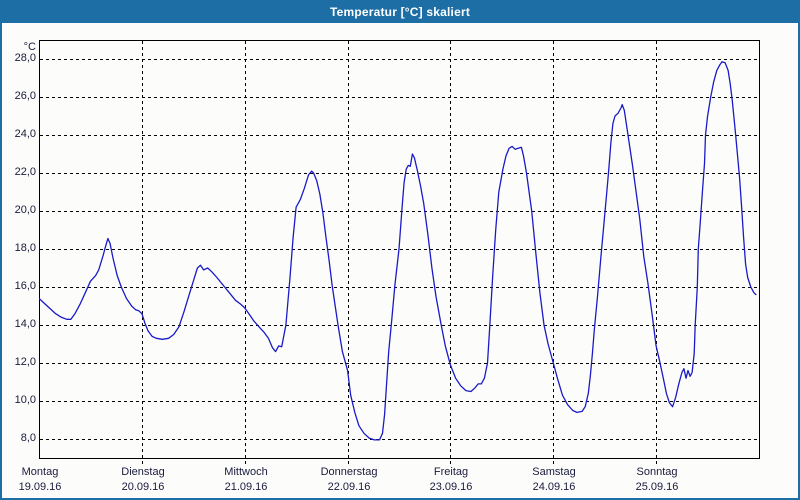 The image size is (800, 500). Describe the element at coordinates (657, 487) in the screenshot. I see `x-axis-day-date: 25.09.16` at that location.